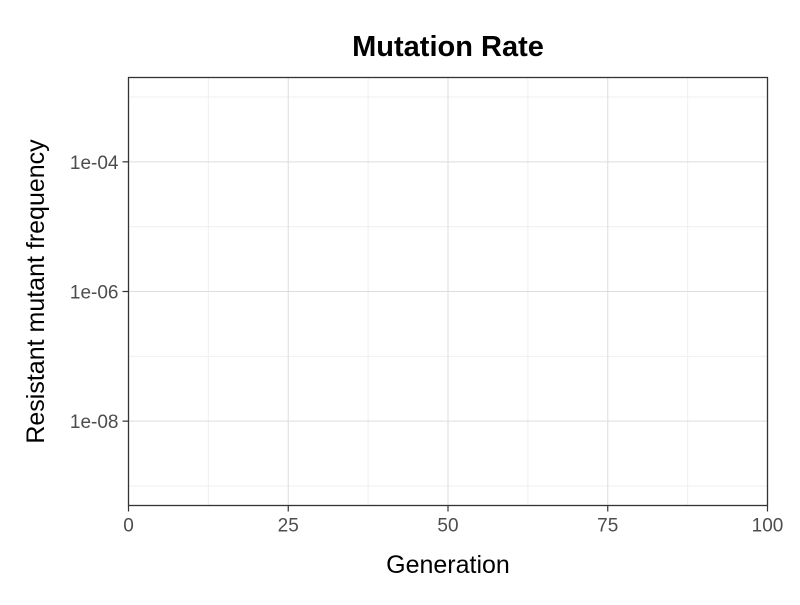 Image resolution: width=800 pixels, height=605 pixels. Describe the element at coordinates (448, 565) in the screenshot. I see `x-axis-title: Generation` at that location.